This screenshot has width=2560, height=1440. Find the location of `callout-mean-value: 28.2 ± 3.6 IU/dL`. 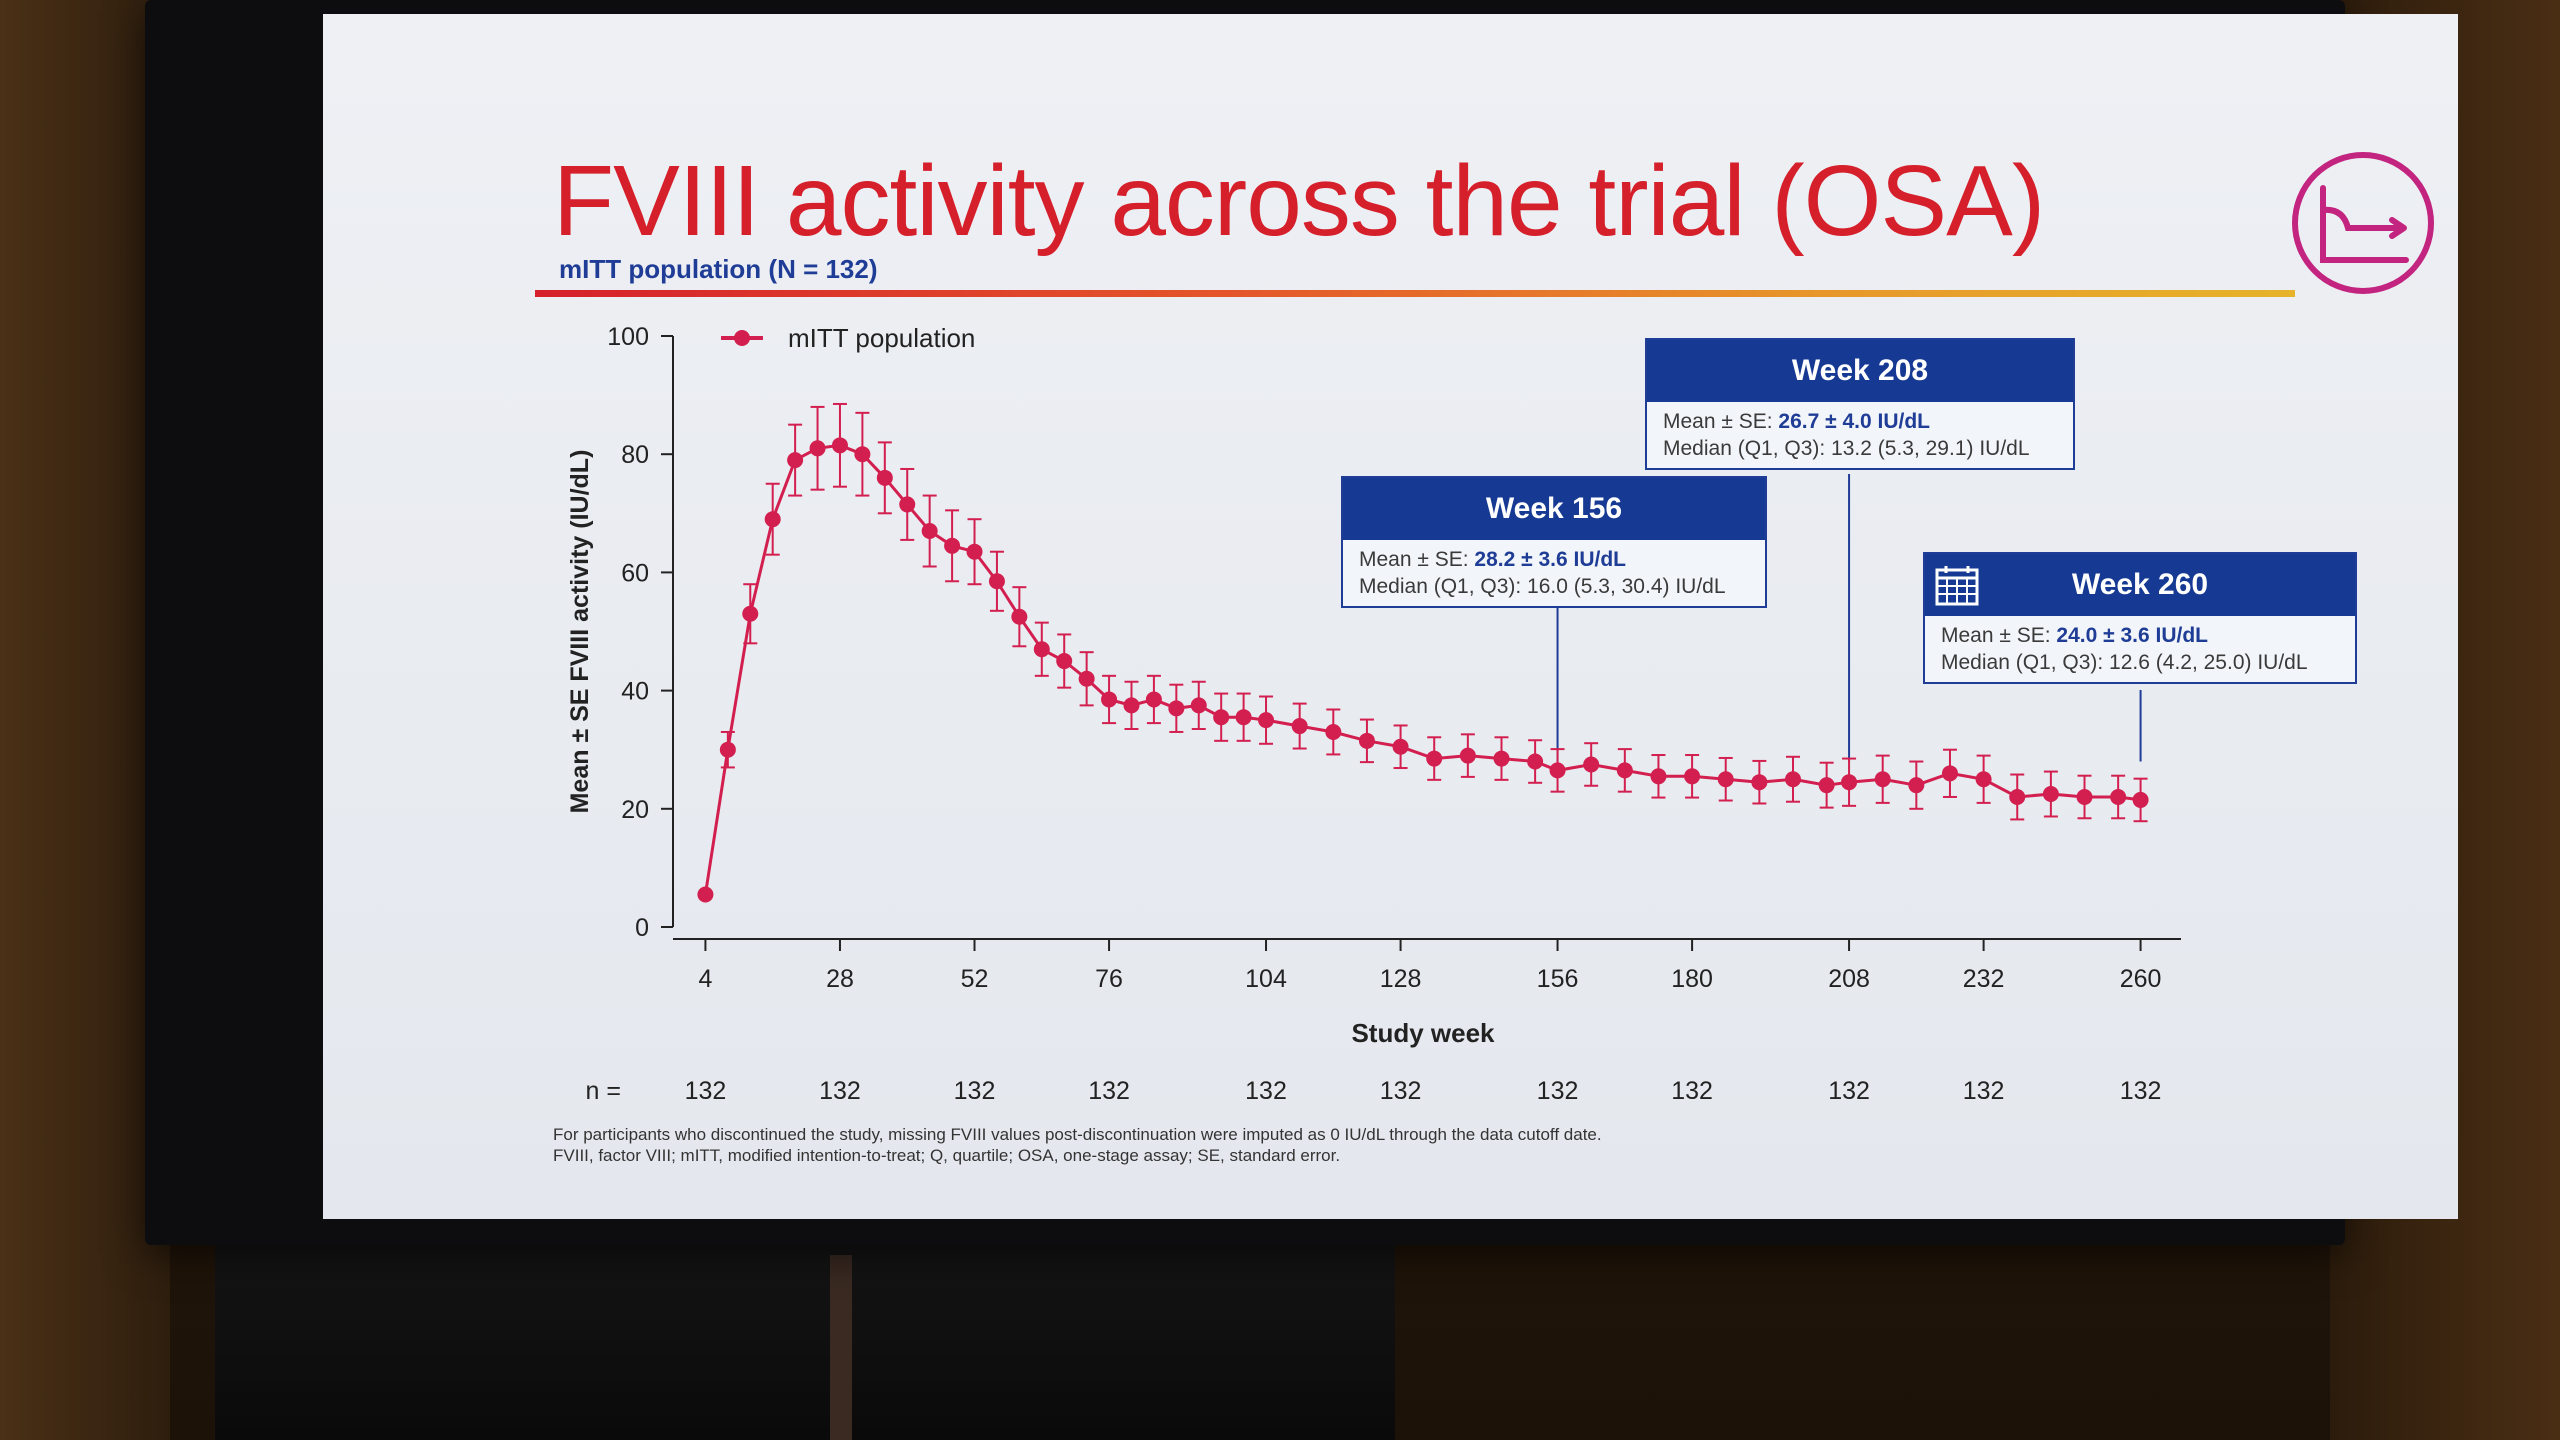

callout-mean-value: 28.2 ± 3.6 IU/dL is located at coordinates (1550, 559).